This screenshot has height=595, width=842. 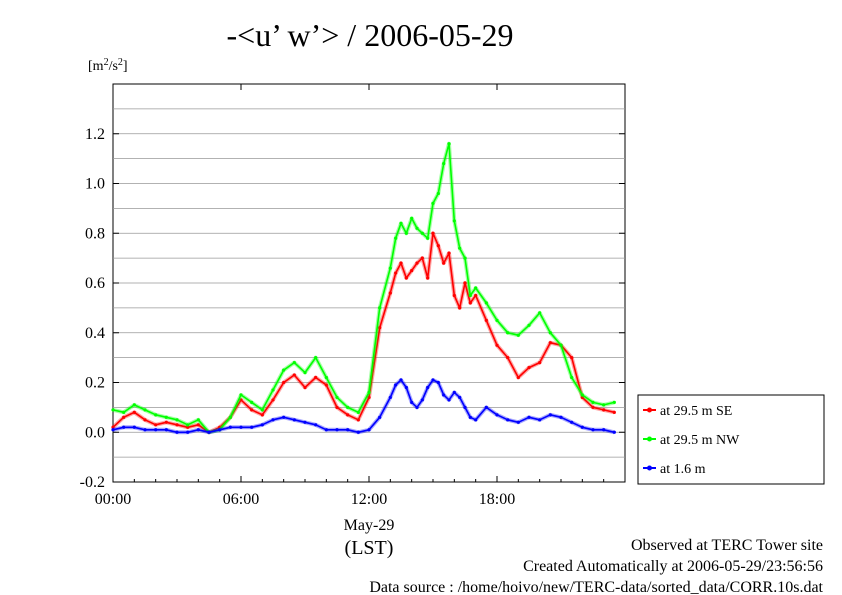 What do you see at coordinates (363, 406) in the screenshot?
I see `series-line` at bounding box center [363, 406].